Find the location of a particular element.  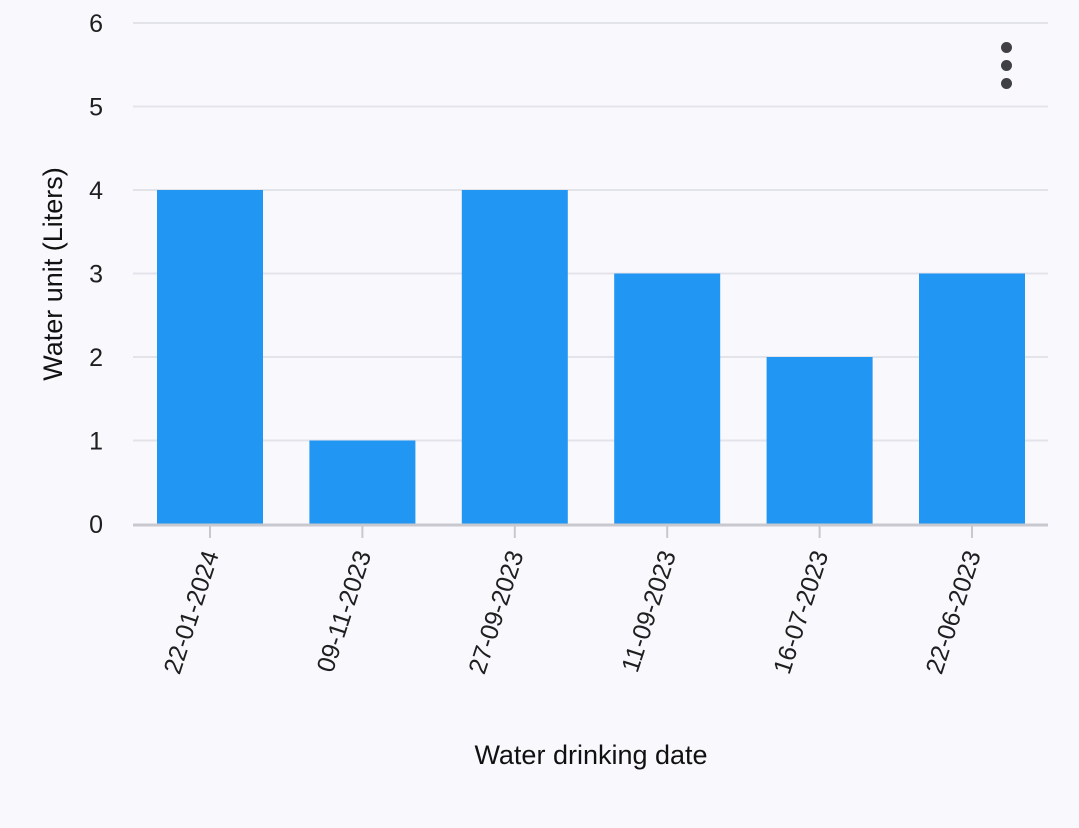

y-axis-title: Water unit (Liters) is located at coordinates (53, 274).